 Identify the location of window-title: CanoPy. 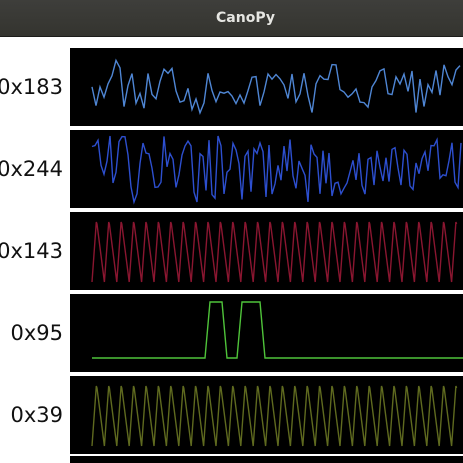
(245, 18).